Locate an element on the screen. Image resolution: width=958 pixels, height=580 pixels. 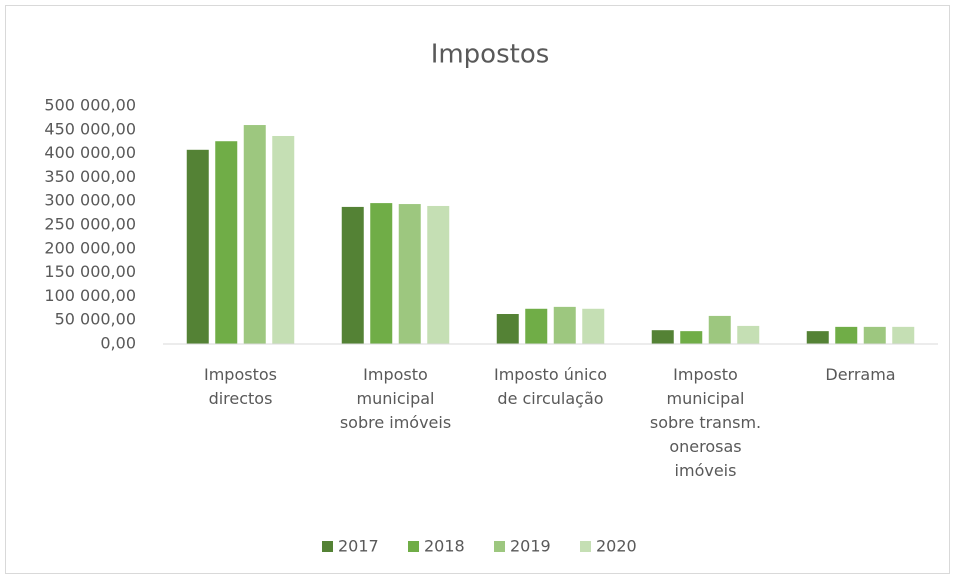
x-tick-label: Imposto único de circulação is located at coordinates (550, 386).